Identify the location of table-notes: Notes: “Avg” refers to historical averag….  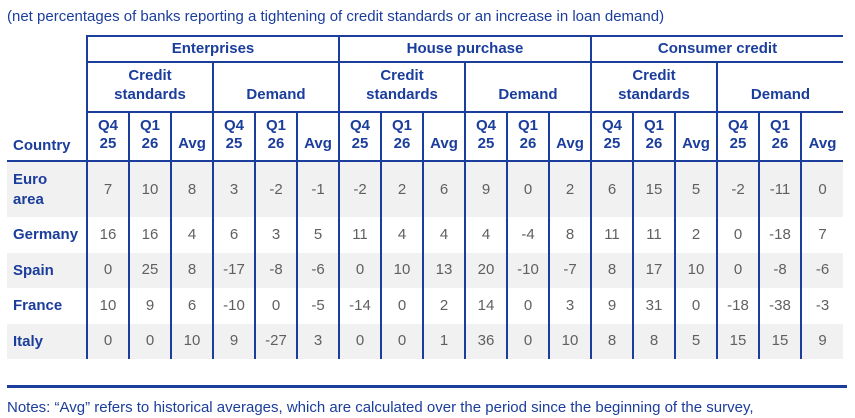
(380, 407).